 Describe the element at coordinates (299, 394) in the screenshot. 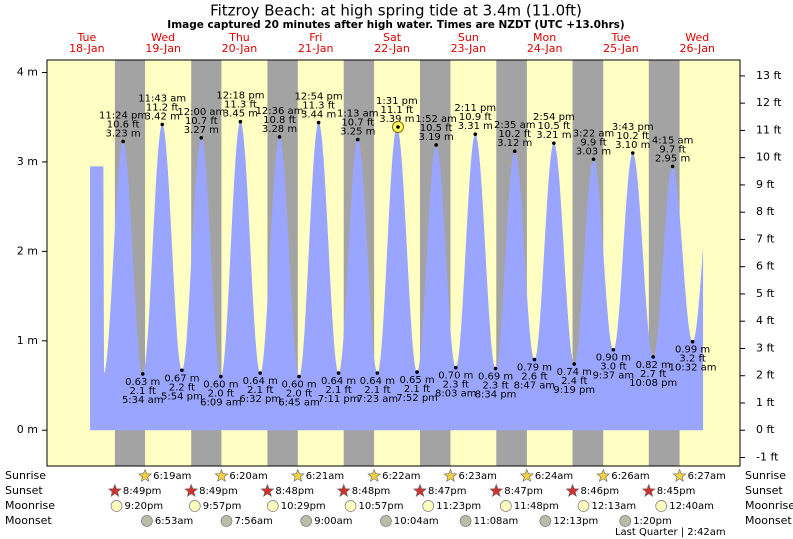

I see `tide-feet: 2.0 ft` at that location.